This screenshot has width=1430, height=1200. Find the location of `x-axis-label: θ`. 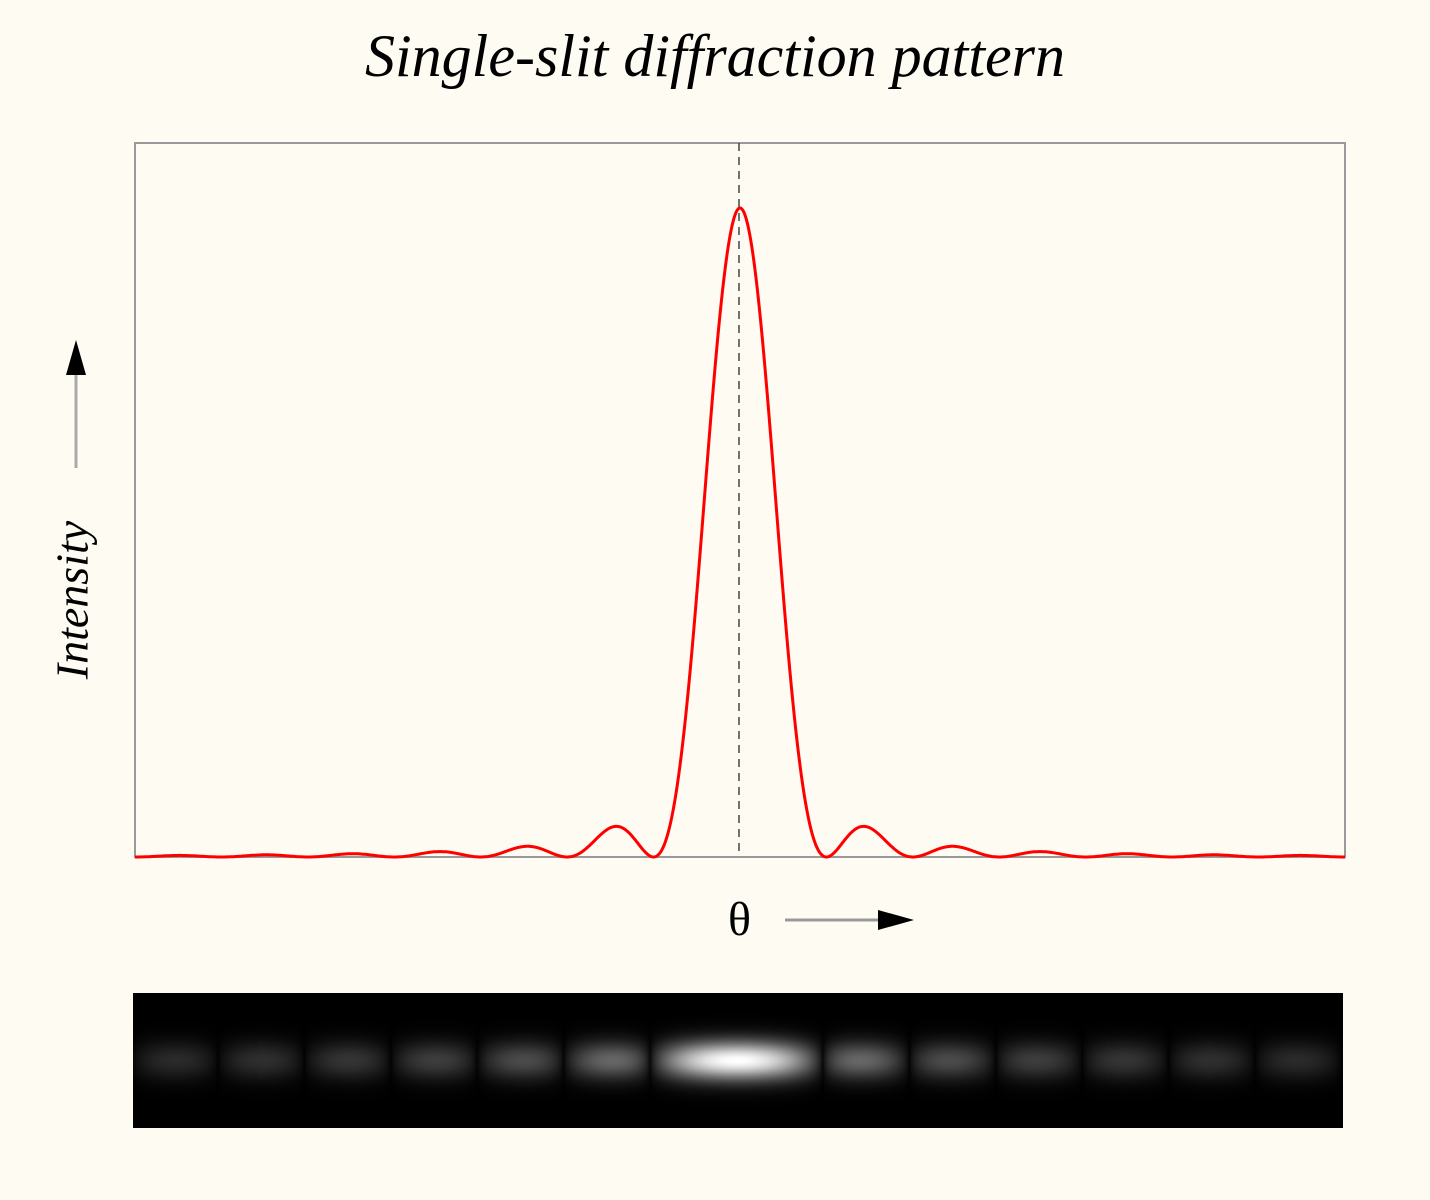

x-axis-label: θ is located at coordinates (739, 919).